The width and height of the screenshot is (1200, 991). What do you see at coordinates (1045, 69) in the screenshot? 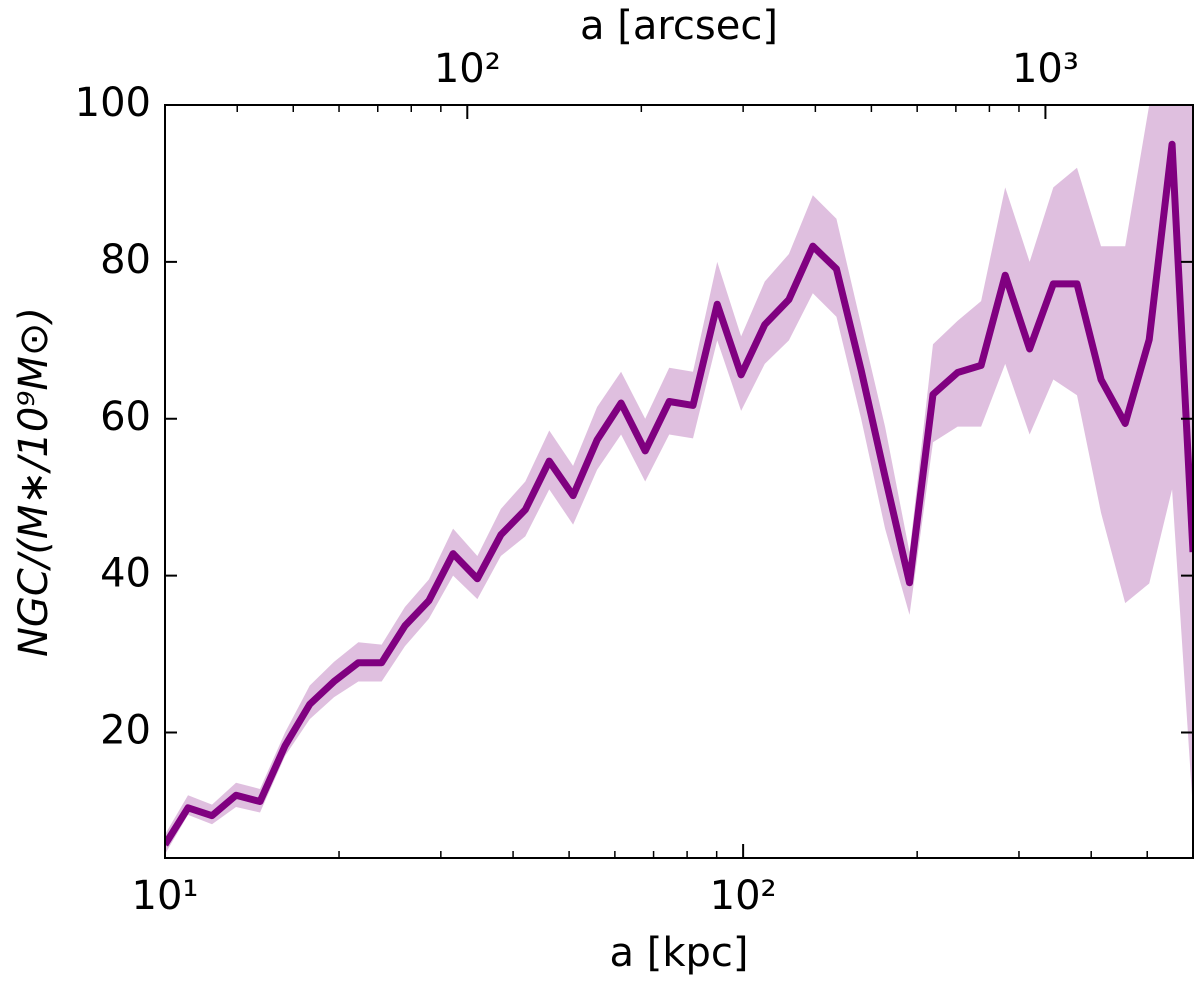
I see `x2-tick-label: 10³` at bounding box center [1045, 69].